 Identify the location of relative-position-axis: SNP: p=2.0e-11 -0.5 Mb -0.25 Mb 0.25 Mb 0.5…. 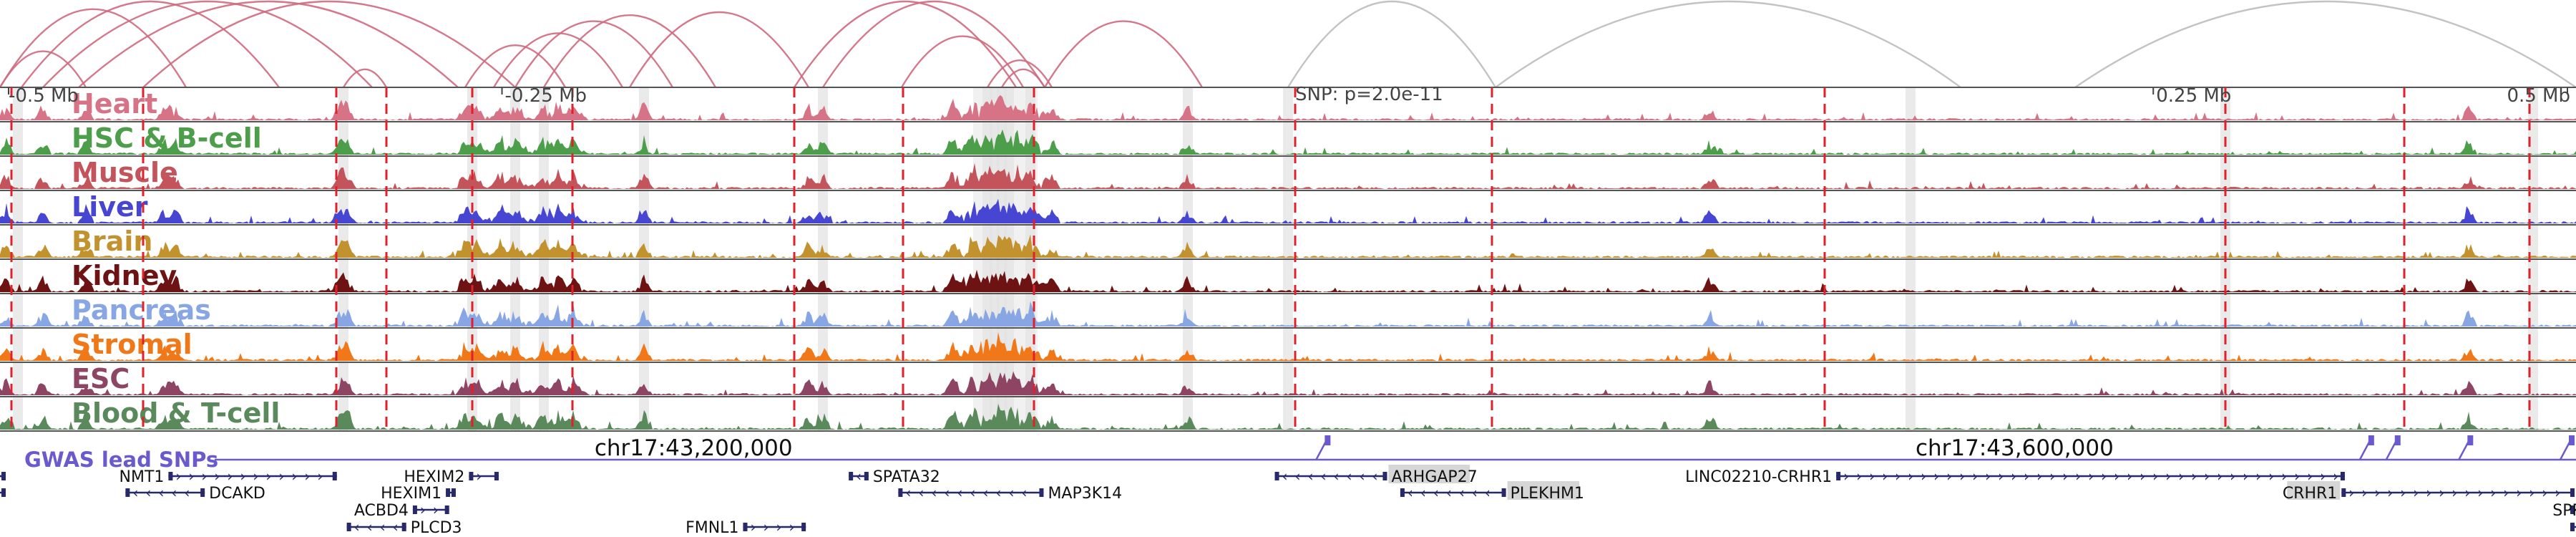
(1289, 95).